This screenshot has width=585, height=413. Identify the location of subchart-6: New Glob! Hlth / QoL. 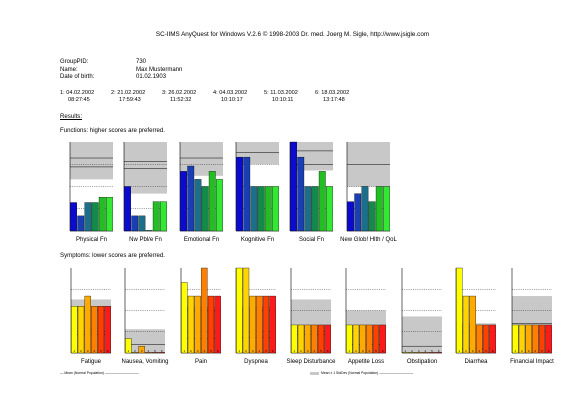
(369, 192).